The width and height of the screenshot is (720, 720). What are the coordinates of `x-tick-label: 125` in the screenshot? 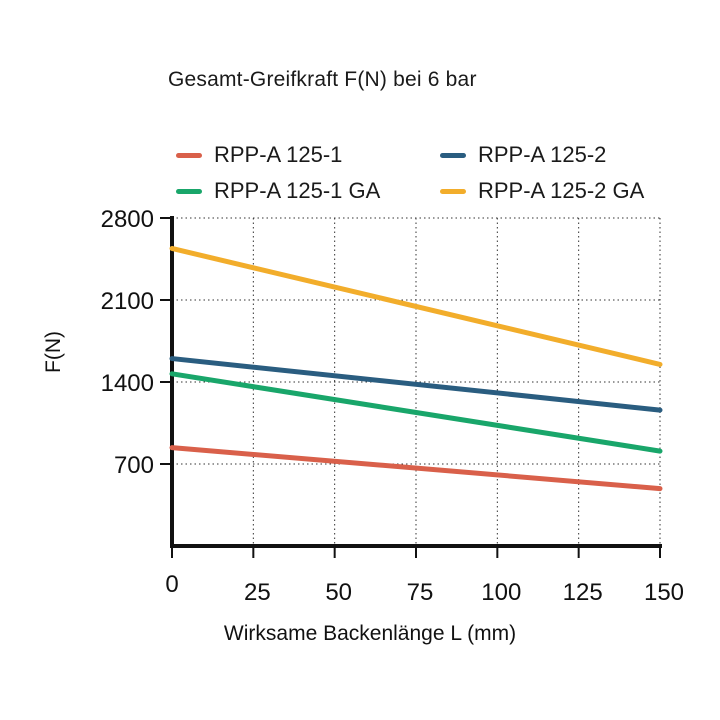 It's located at (583, 592).